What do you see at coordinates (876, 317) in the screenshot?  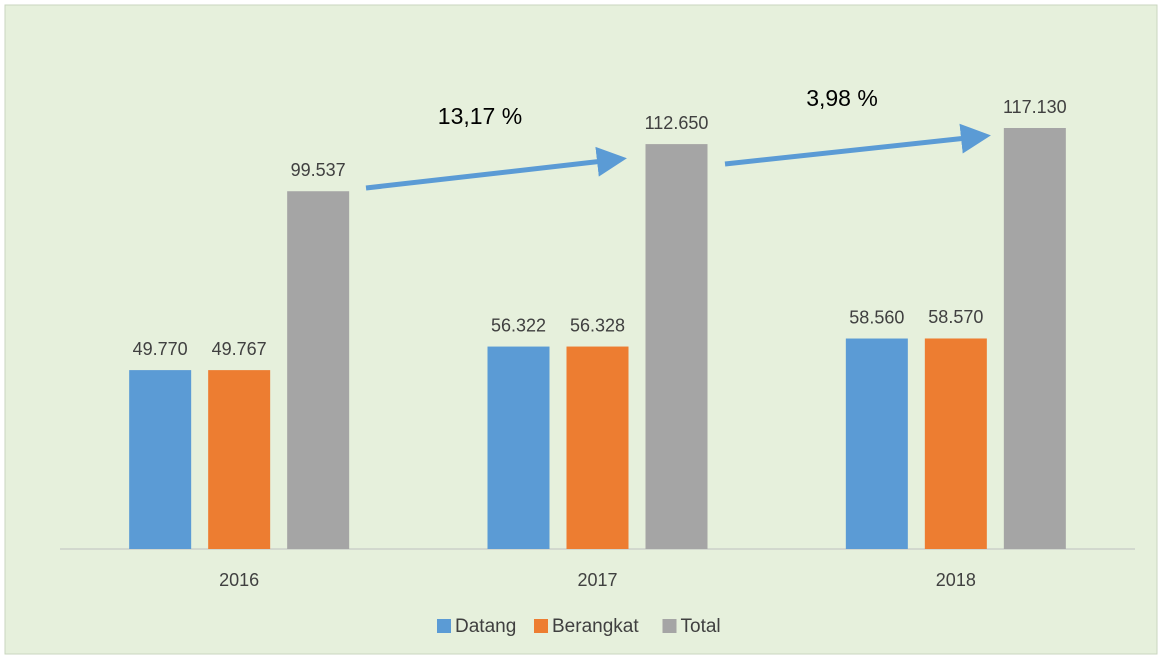 I see `data-label: 58.560` at bounding box center [876, 317].